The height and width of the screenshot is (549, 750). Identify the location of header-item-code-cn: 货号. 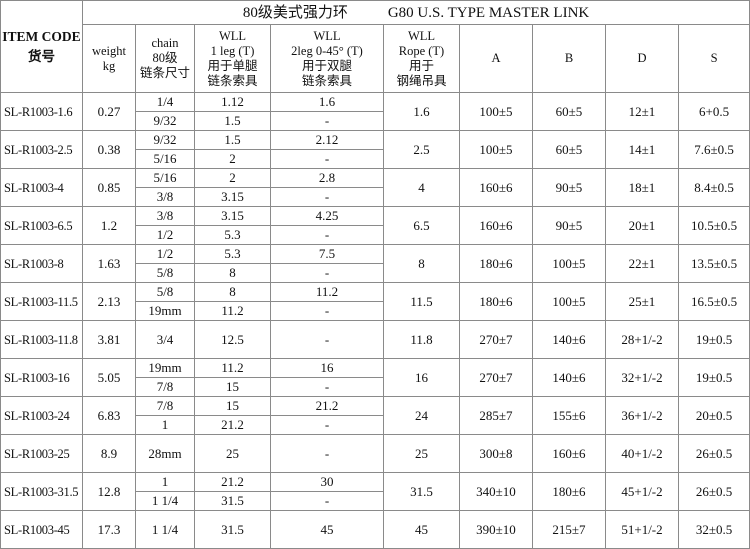
(41, 56).